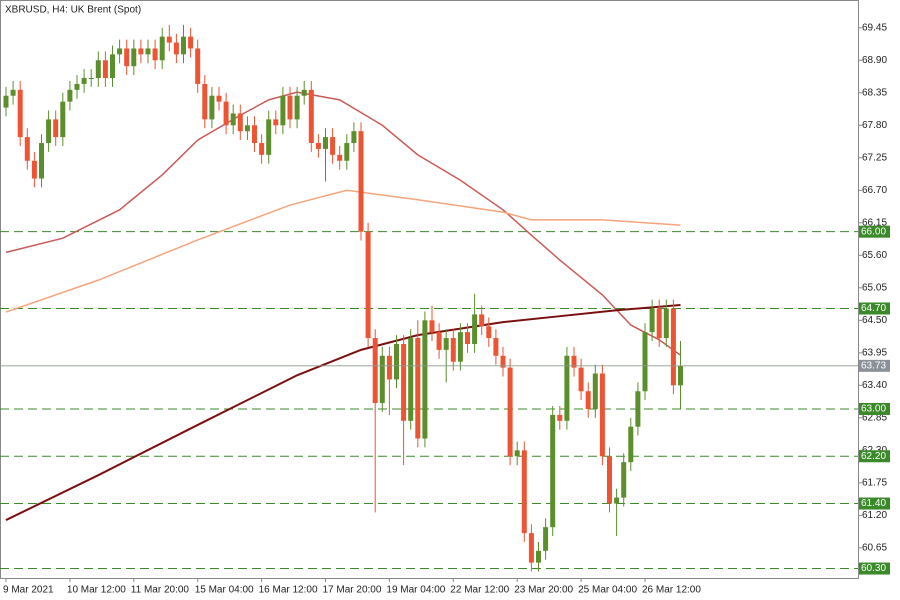 This screenshot has width=900, height=600. What do you see at coordinates (874, 92) in the screenshot?
I see `y-tick-label: 68.35` at bounding box center [874, 92].